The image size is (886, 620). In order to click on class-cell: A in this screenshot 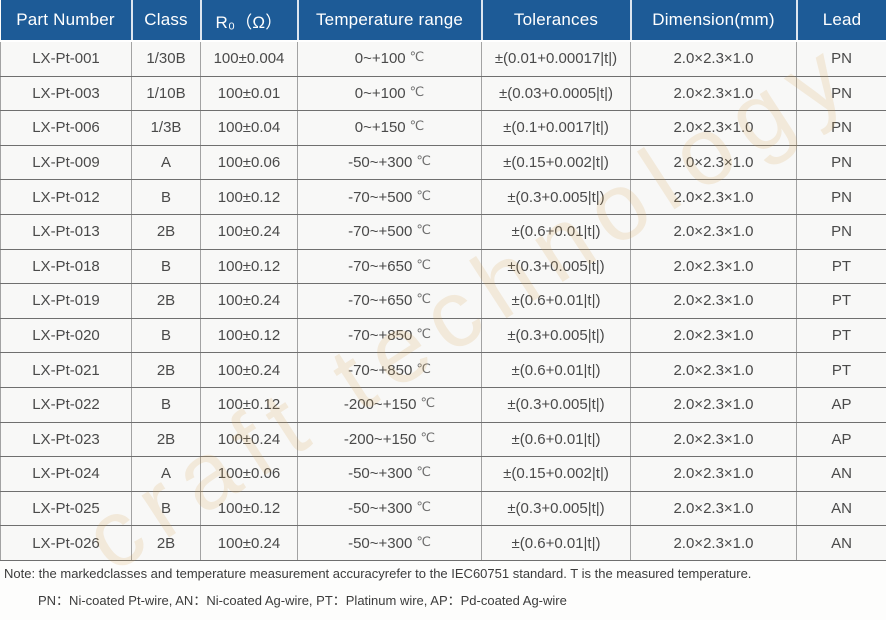, I will do `click(166, 162)`.